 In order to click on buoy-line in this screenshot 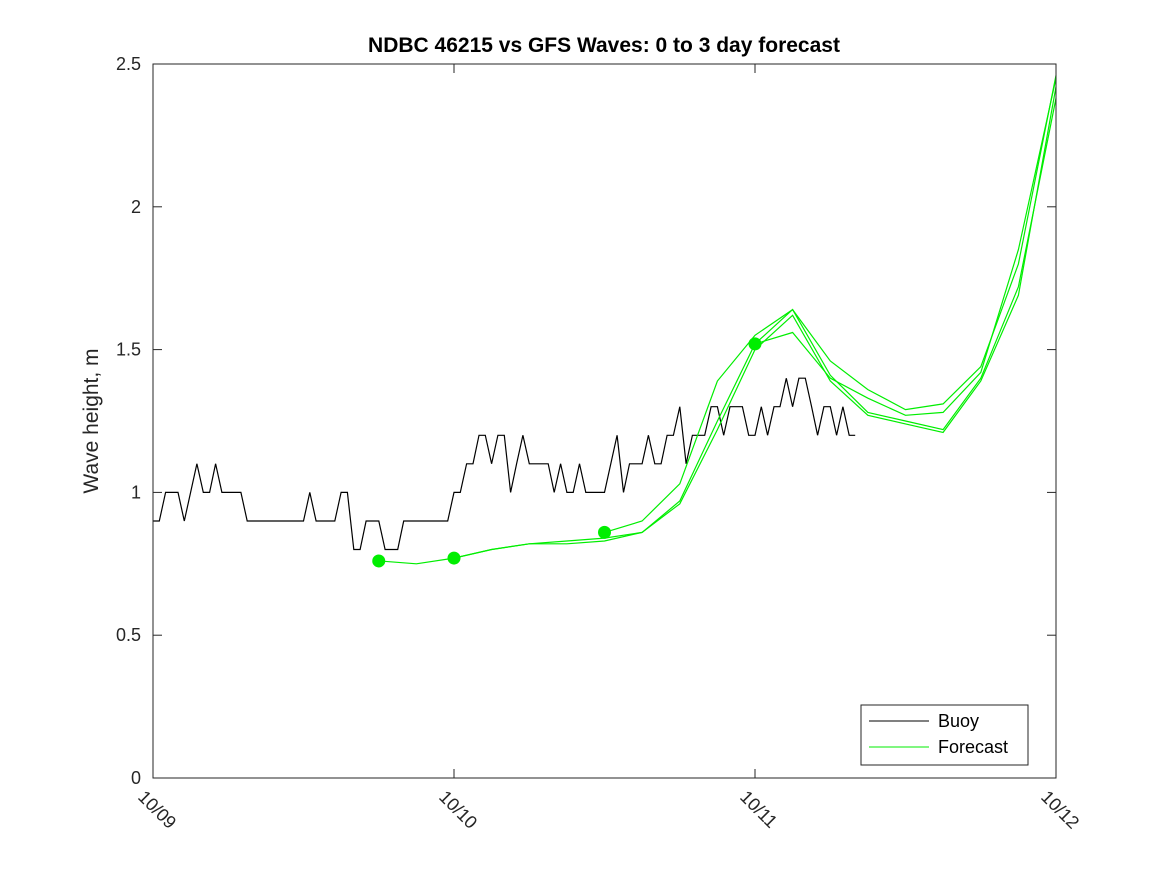, I will do `click(504, 464)`.